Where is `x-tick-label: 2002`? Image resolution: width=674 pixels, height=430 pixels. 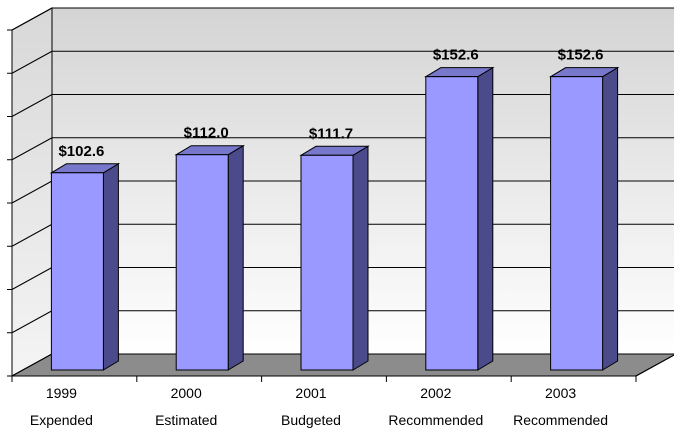
x-tick-label: 2002 is located at coordinates (435, 393).